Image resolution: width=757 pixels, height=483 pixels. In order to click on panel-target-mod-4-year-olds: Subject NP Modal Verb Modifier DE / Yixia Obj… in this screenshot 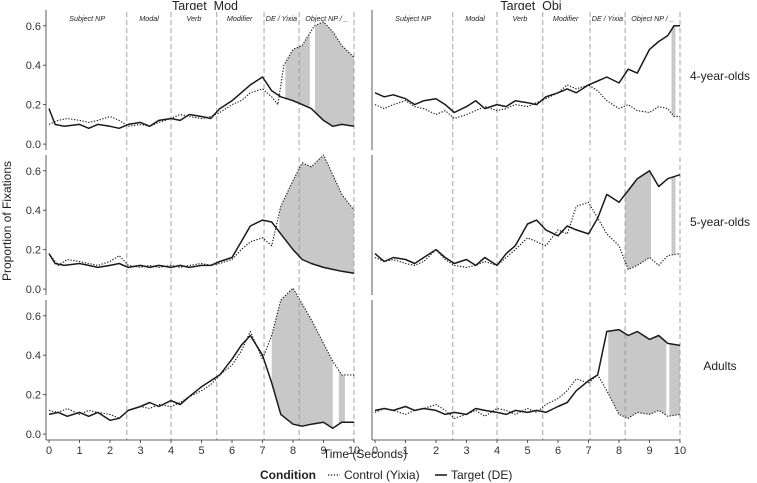, I will do `click(190, 80)`.